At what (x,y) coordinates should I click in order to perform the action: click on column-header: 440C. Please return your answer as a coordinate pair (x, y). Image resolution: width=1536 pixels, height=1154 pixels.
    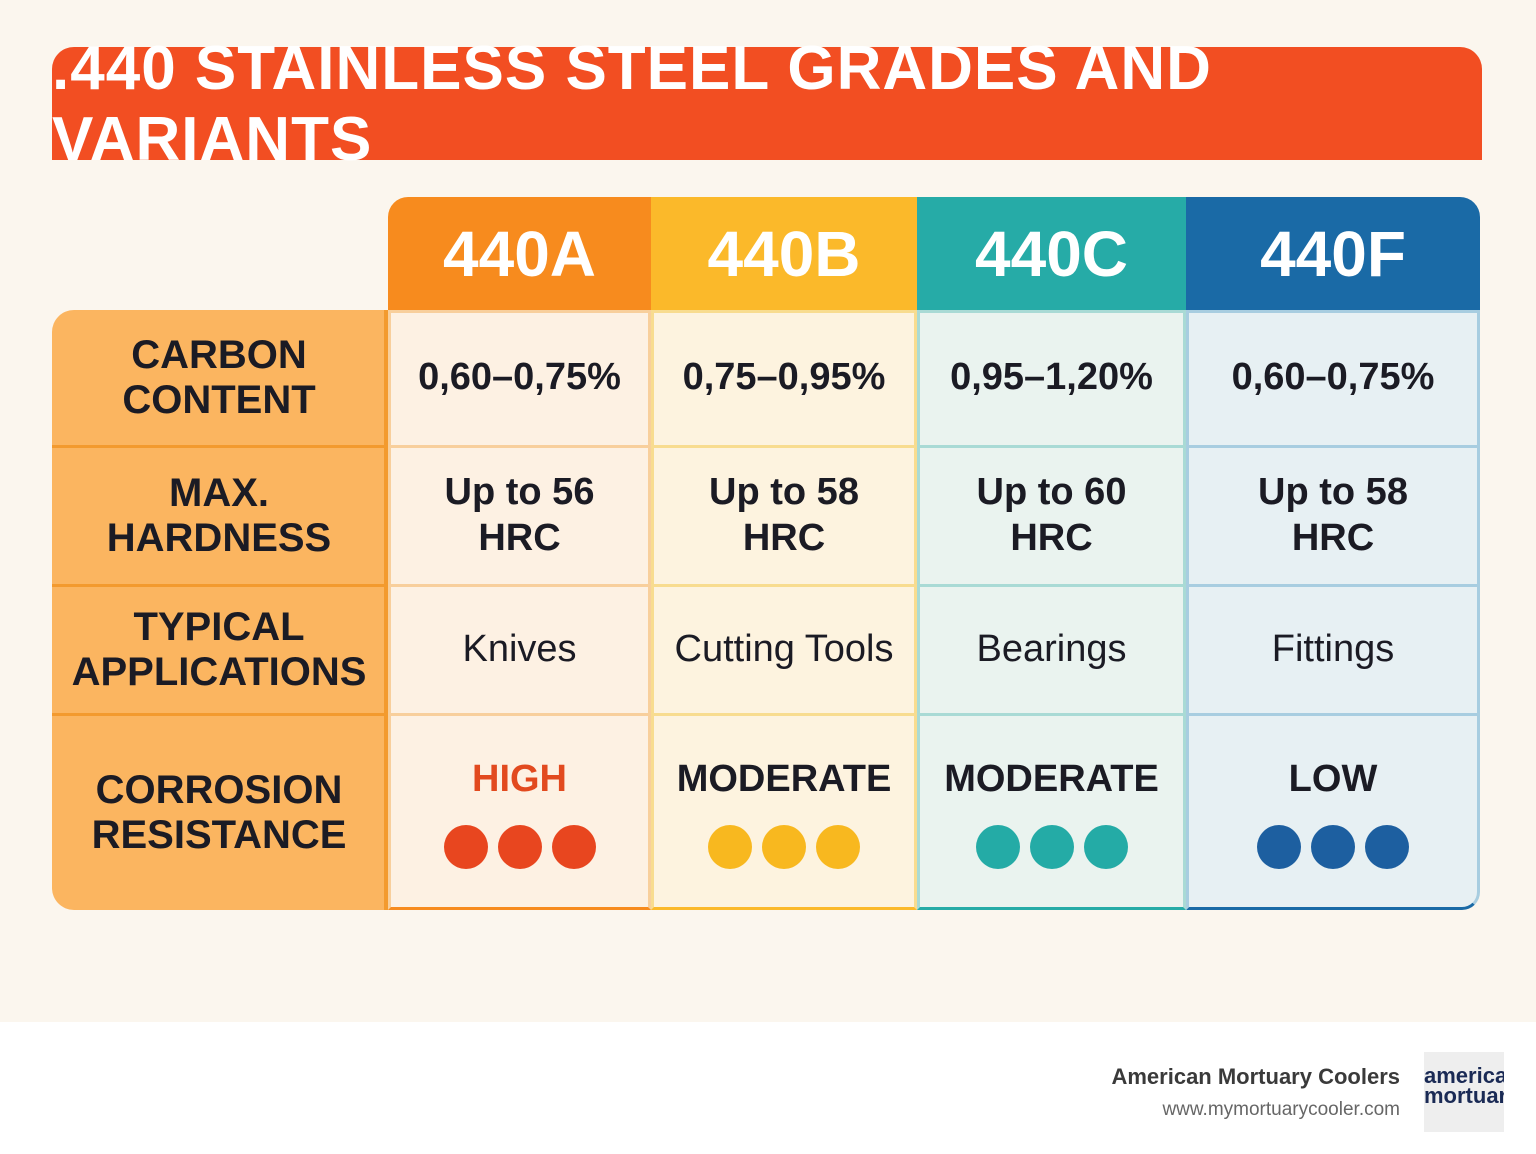
    Looking at the image, I should click on (1051, 253).